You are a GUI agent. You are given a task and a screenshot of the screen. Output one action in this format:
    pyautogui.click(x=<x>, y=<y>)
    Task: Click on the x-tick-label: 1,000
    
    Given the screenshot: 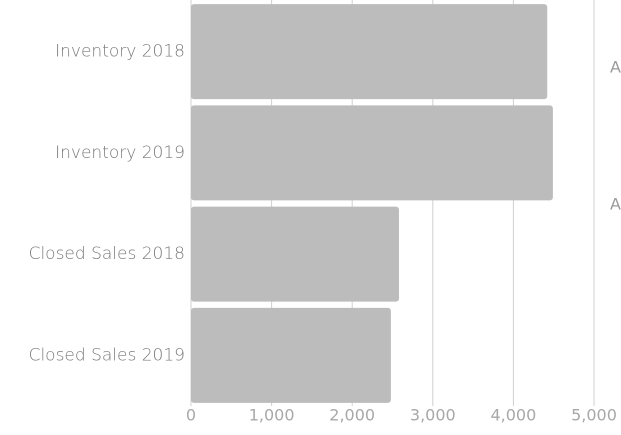 What is the action you would take?
    pyautogui.click(x=272, y=415)
    